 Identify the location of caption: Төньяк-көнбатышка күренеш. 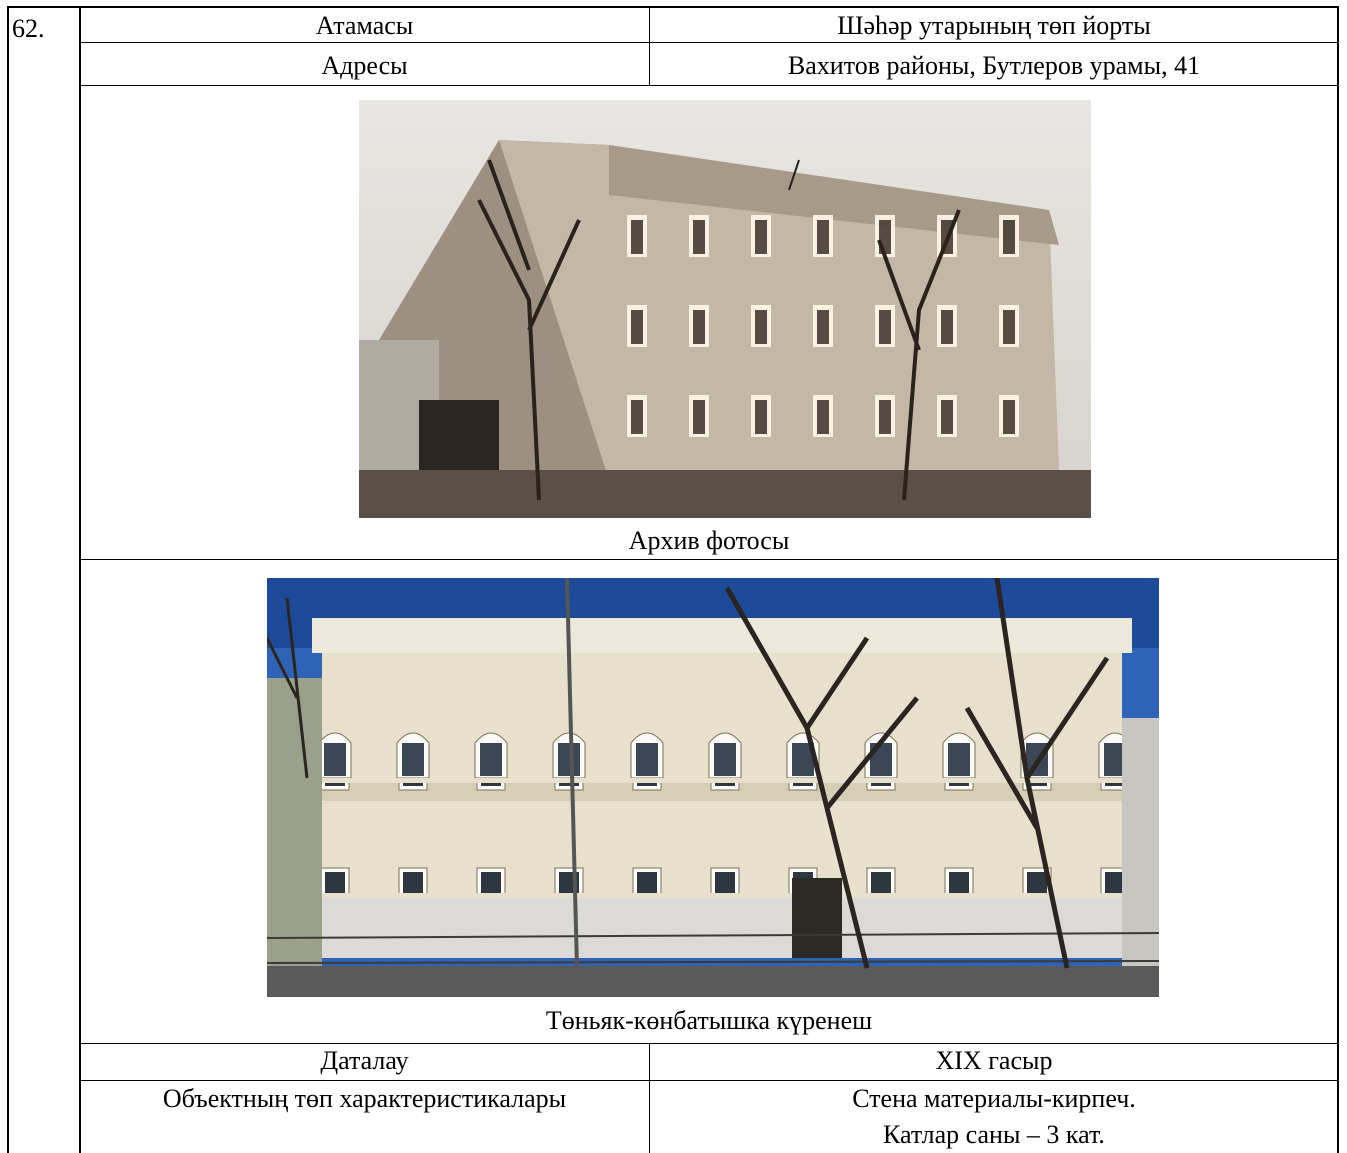
(709, 1020).